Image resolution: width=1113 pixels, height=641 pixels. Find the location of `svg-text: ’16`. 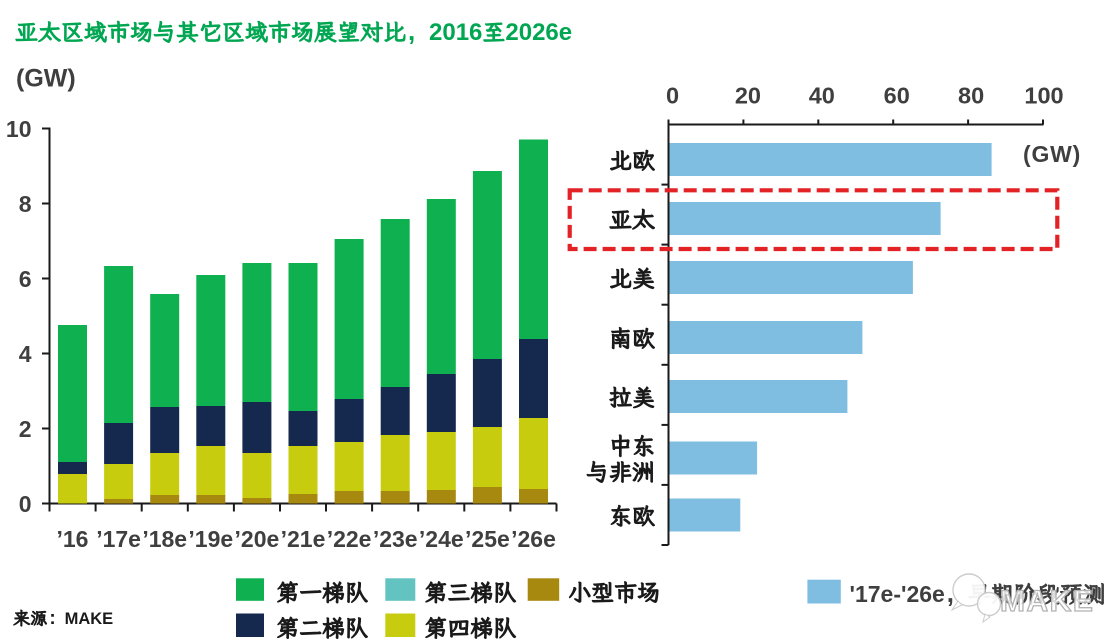

svg-text: ’16 is located at coordinates (73, 539).